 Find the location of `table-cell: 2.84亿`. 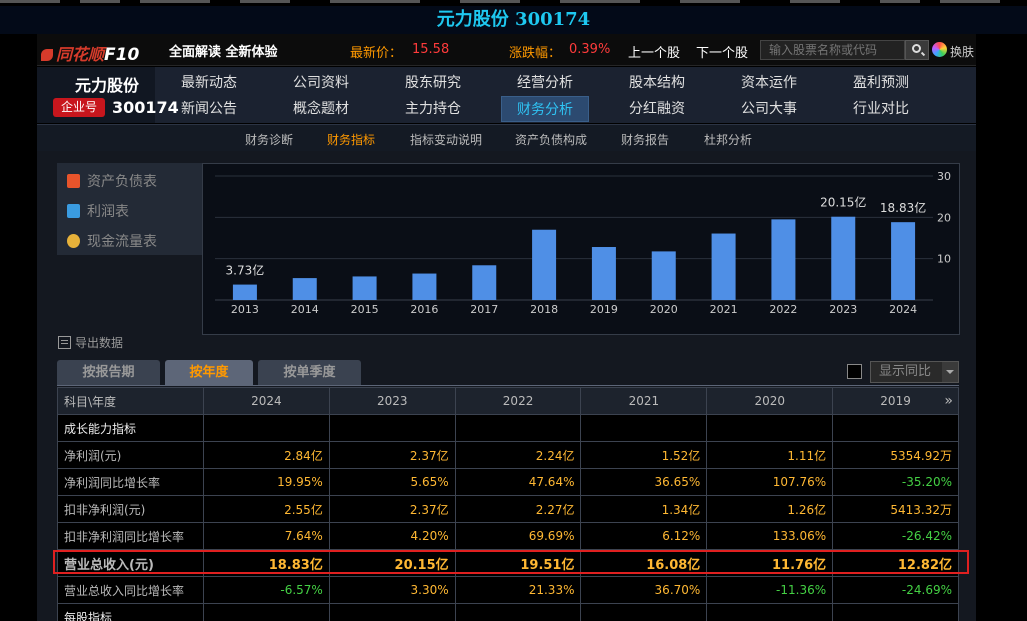

table-cell: 2.84亿 is located at coordinates (266, 455).